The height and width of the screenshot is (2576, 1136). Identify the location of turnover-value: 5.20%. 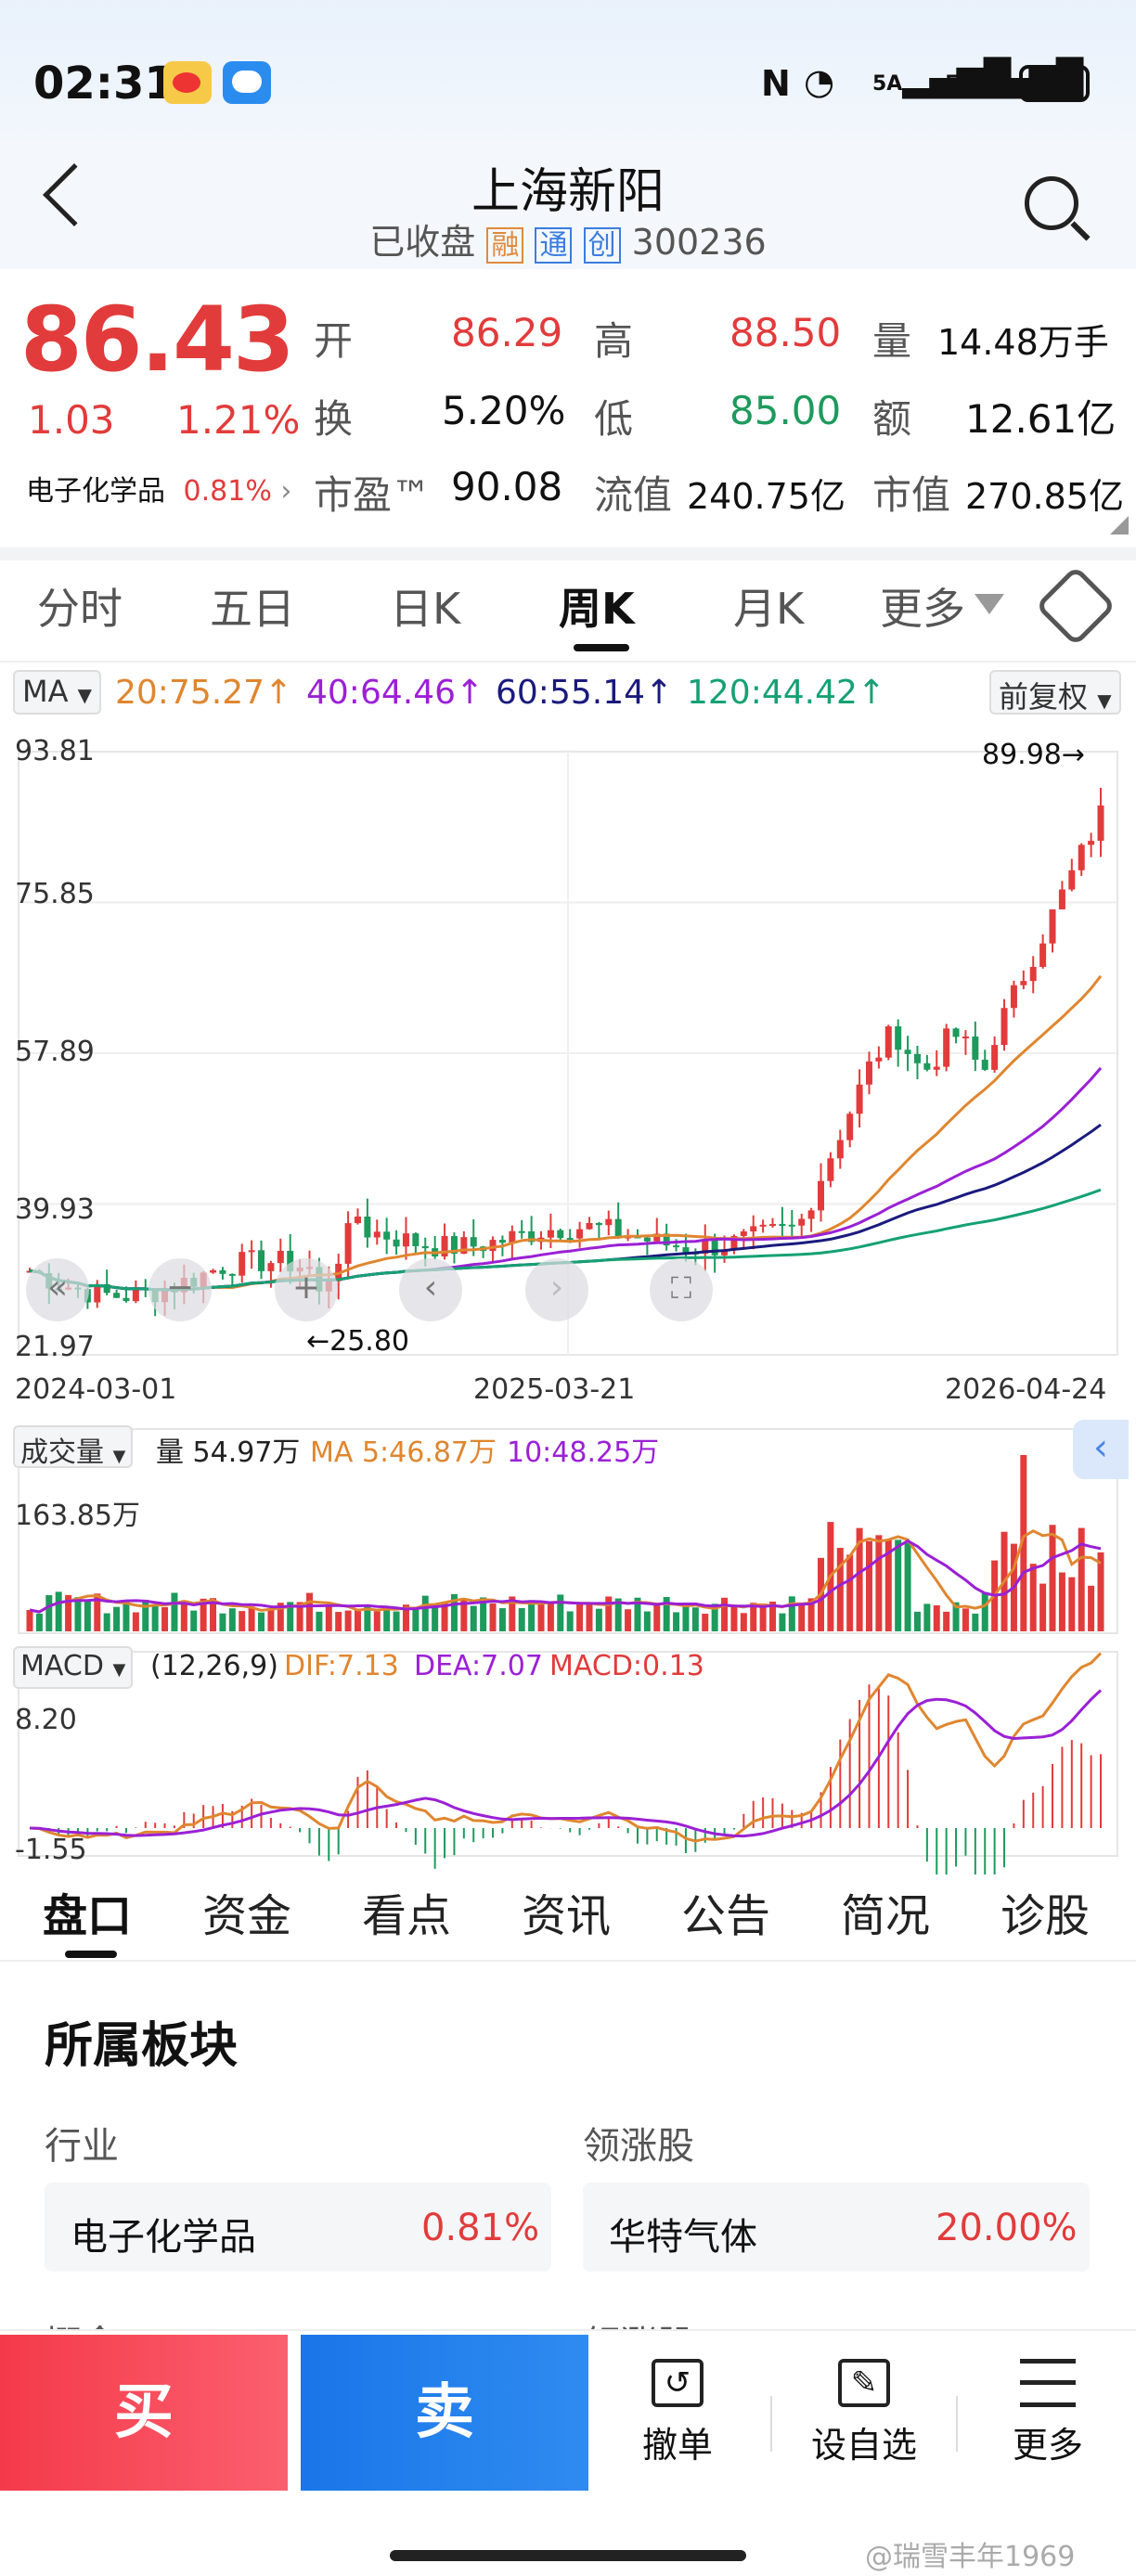
(504, 411).